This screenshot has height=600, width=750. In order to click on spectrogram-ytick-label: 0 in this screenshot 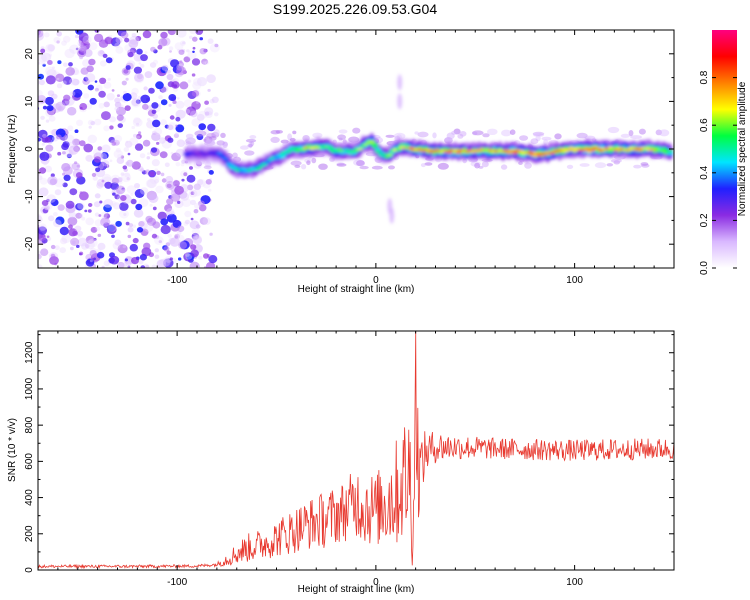, I will do `click(29, 149)`.